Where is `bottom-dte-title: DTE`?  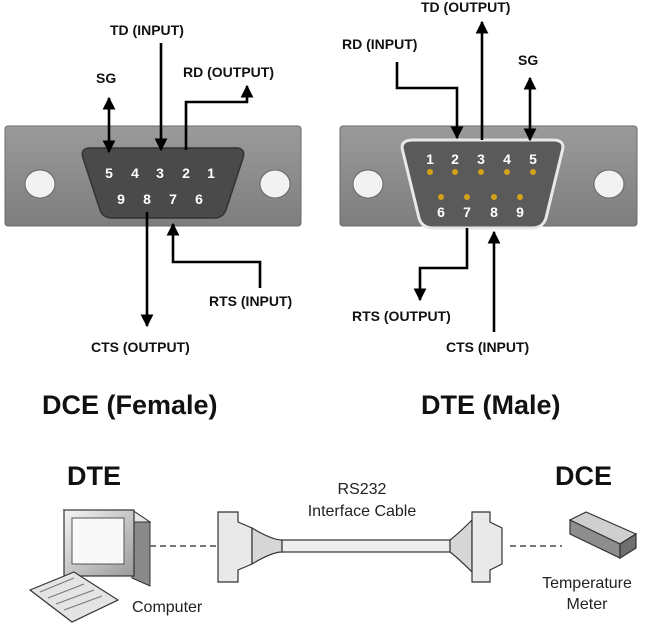
bottom-dte-title: DTE is located at coordinates (94, 476).